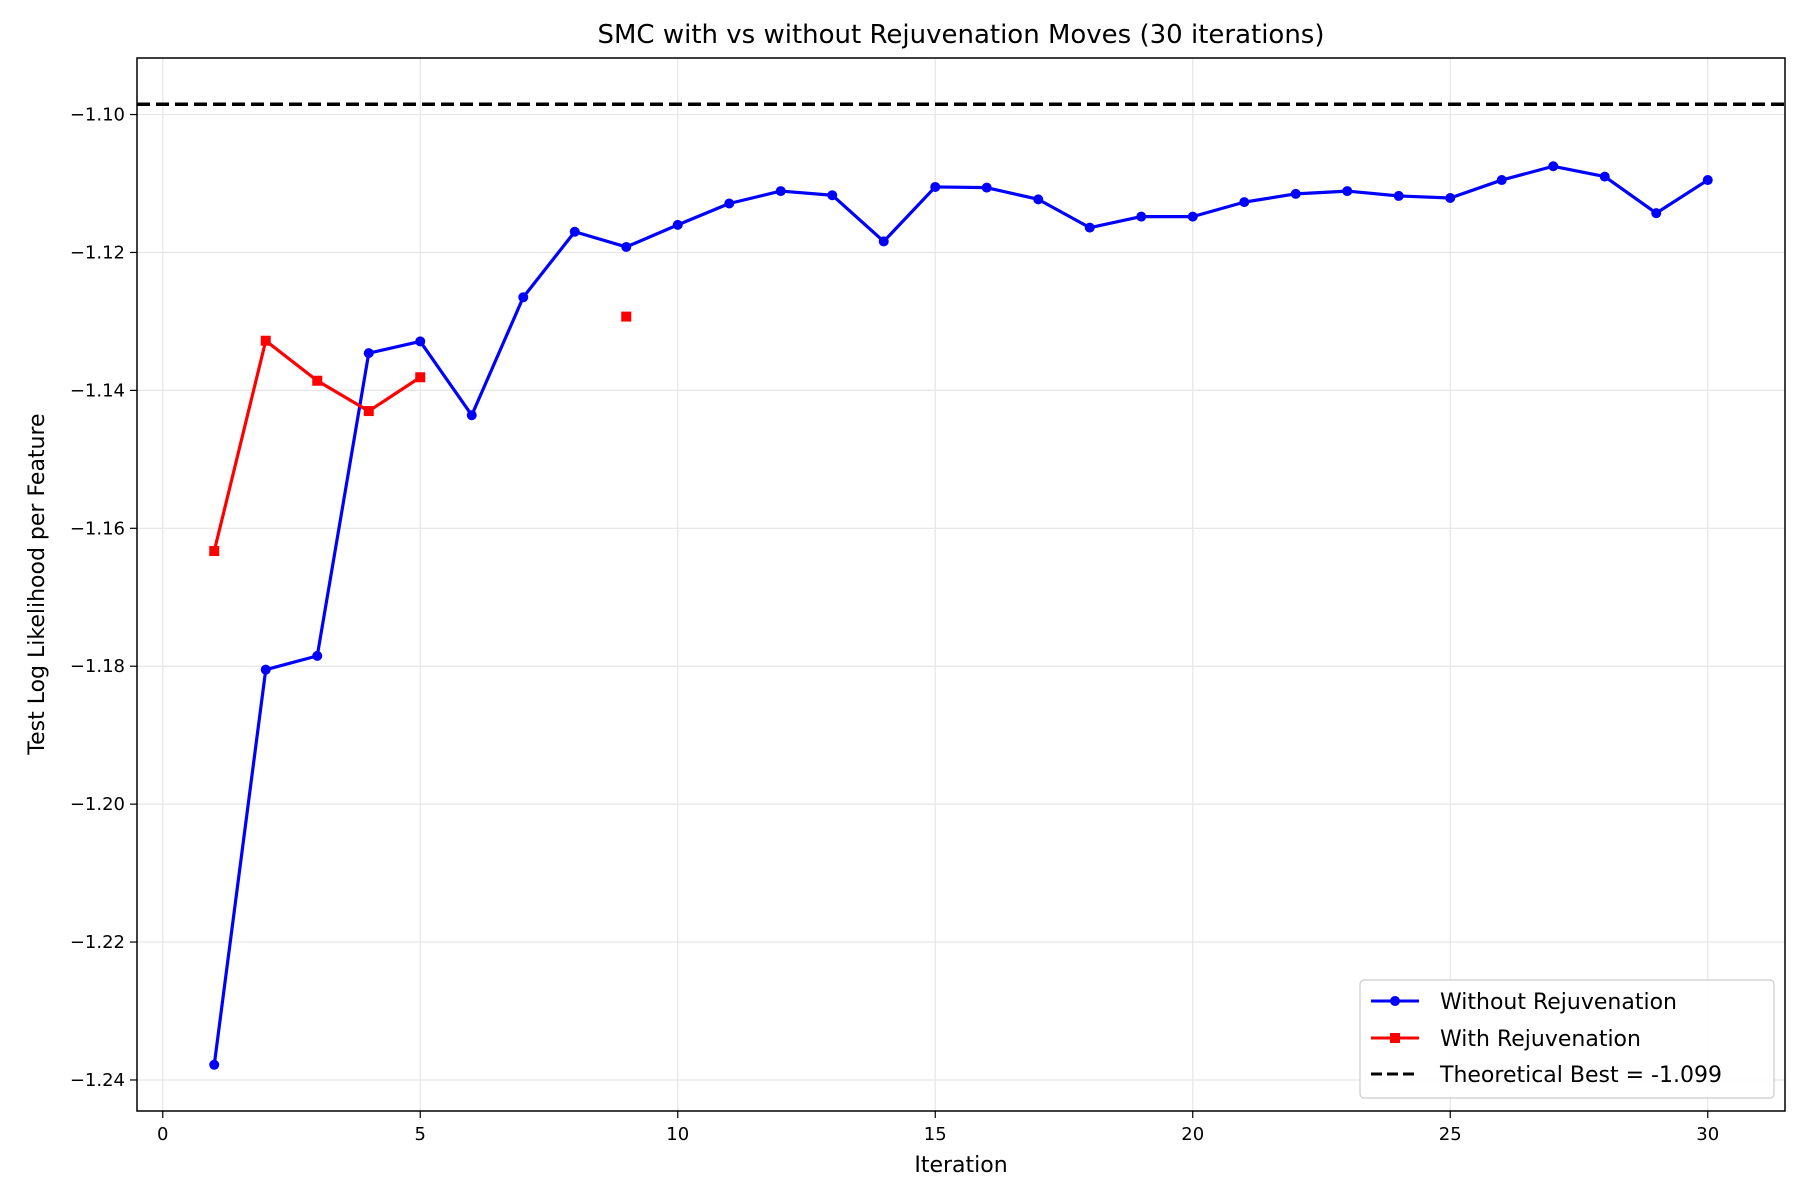 The width and height of the screenshot is (1800, 1200). Describe the element at coordinates (97, 528) in the screenshot. I see `y-tick-label: −1.16` at that location.